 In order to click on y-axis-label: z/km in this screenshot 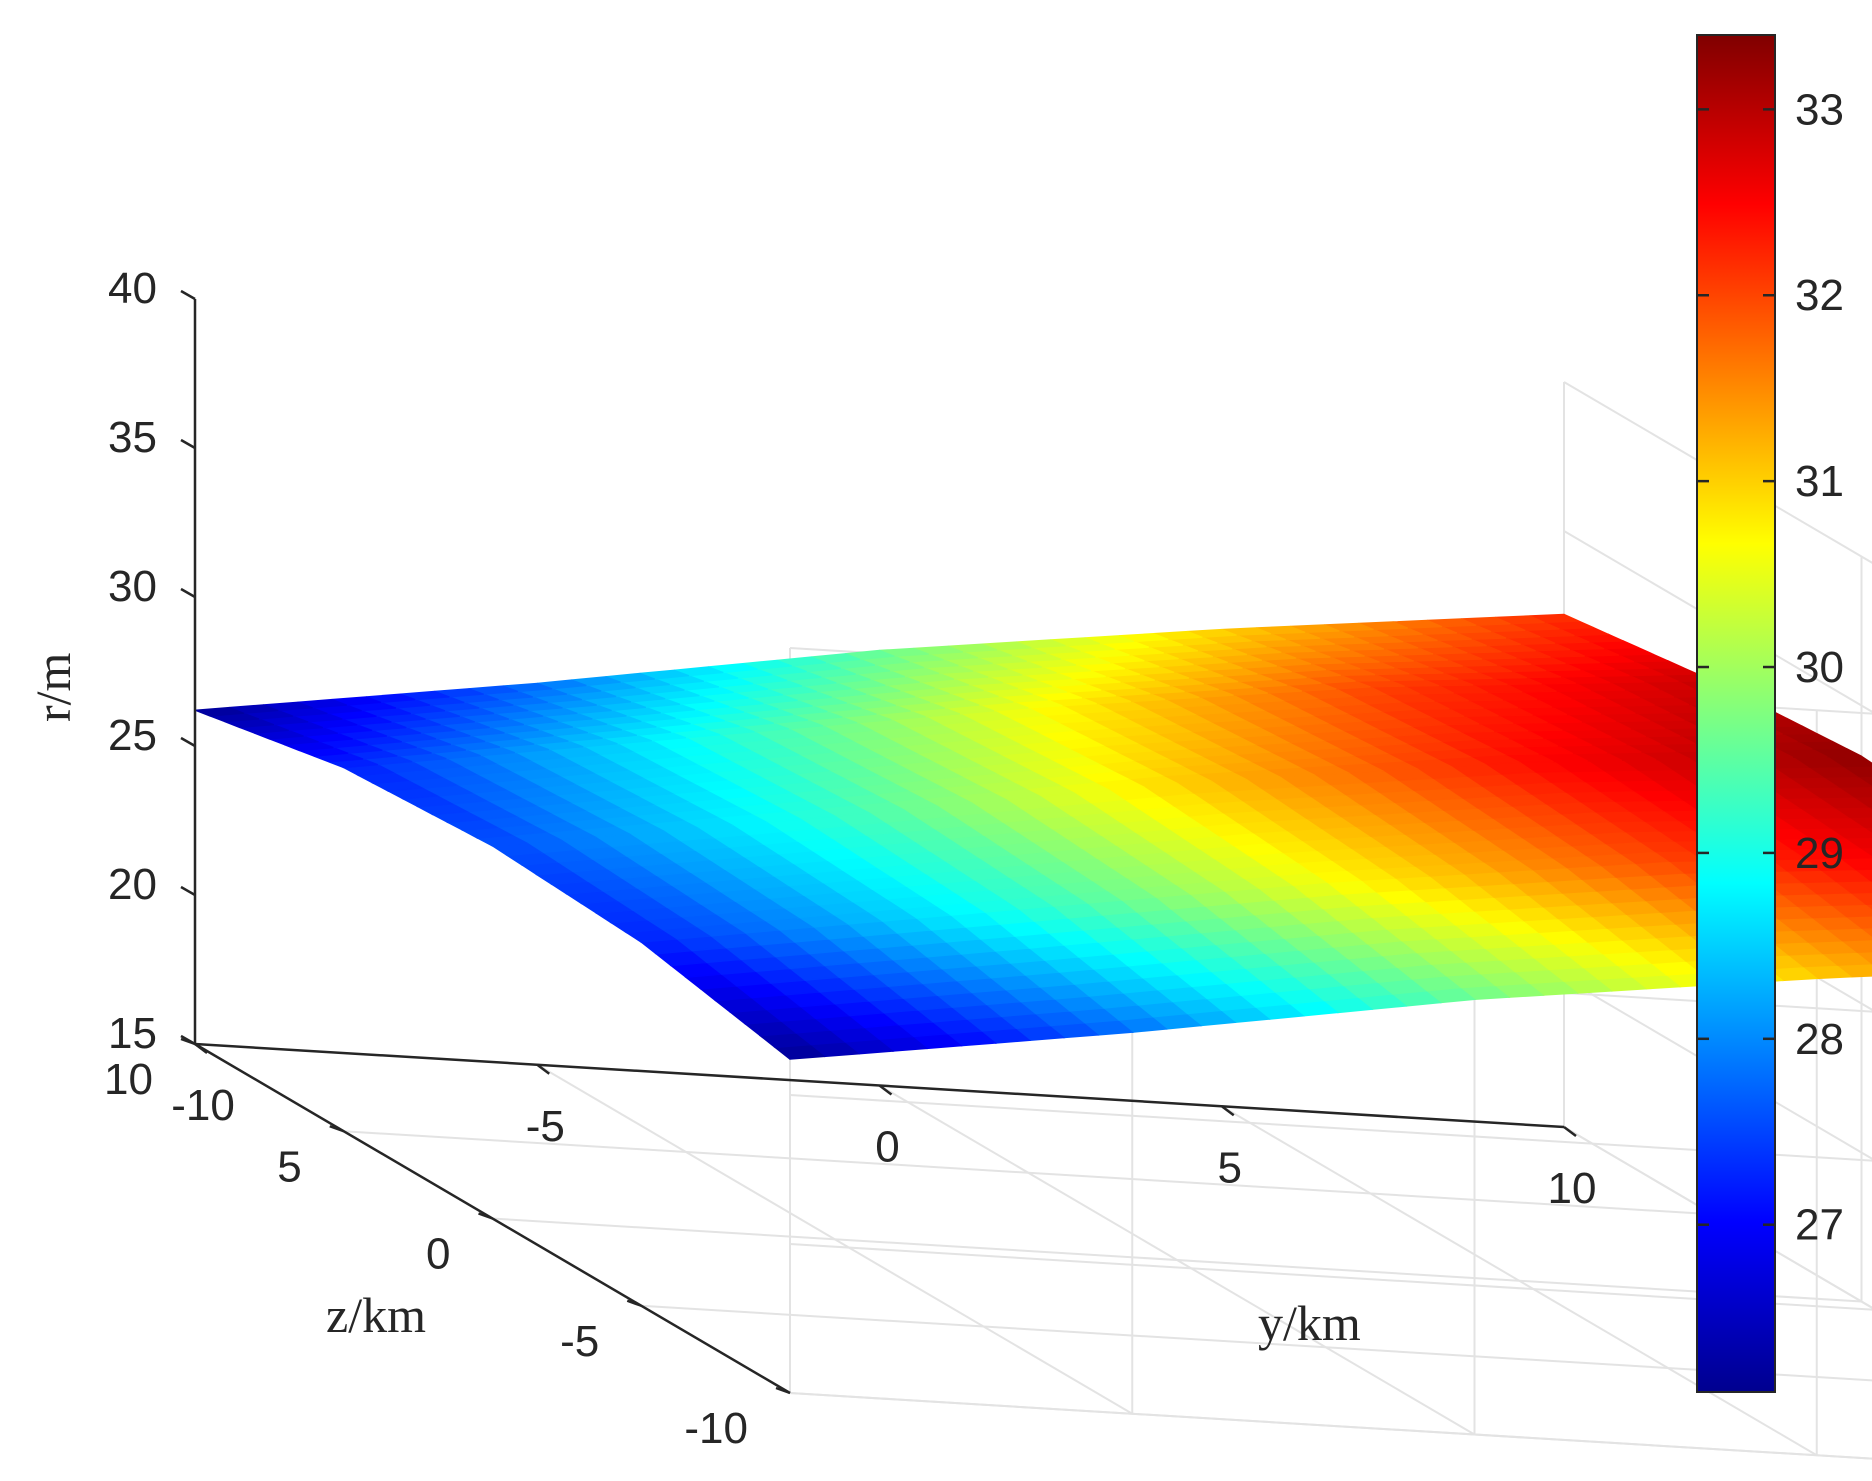, I will do `click(376, 1315)`.